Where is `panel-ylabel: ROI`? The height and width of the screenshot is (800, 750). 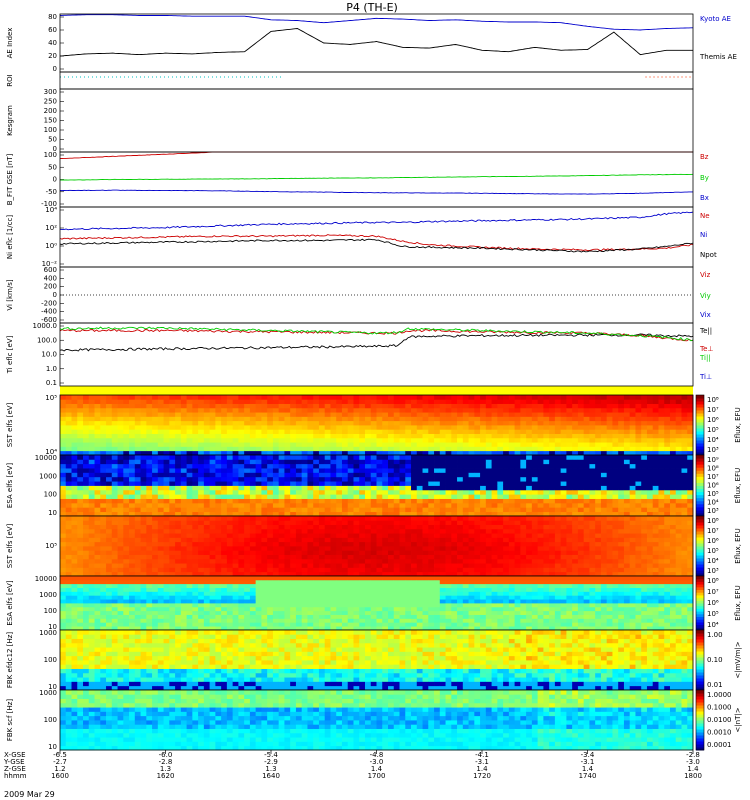 panel-ylabel: ROI is located at coordinates (10, 80).